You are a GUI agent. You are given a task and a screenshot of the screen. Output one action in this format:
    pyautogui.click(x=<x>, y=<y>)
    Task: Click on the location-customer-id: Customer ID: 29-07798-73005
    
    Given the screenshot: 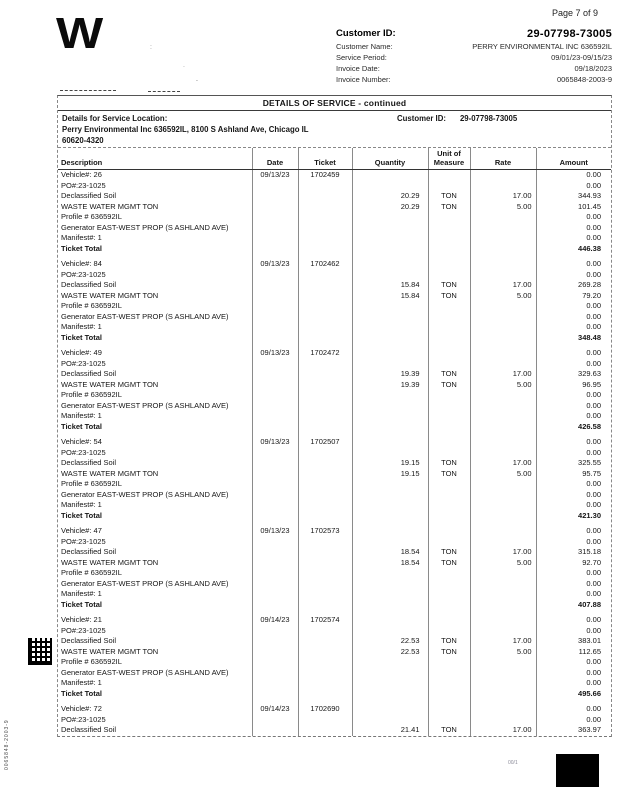 What is the action you would take?
    pyautogui.click(x=498, y=129)
    